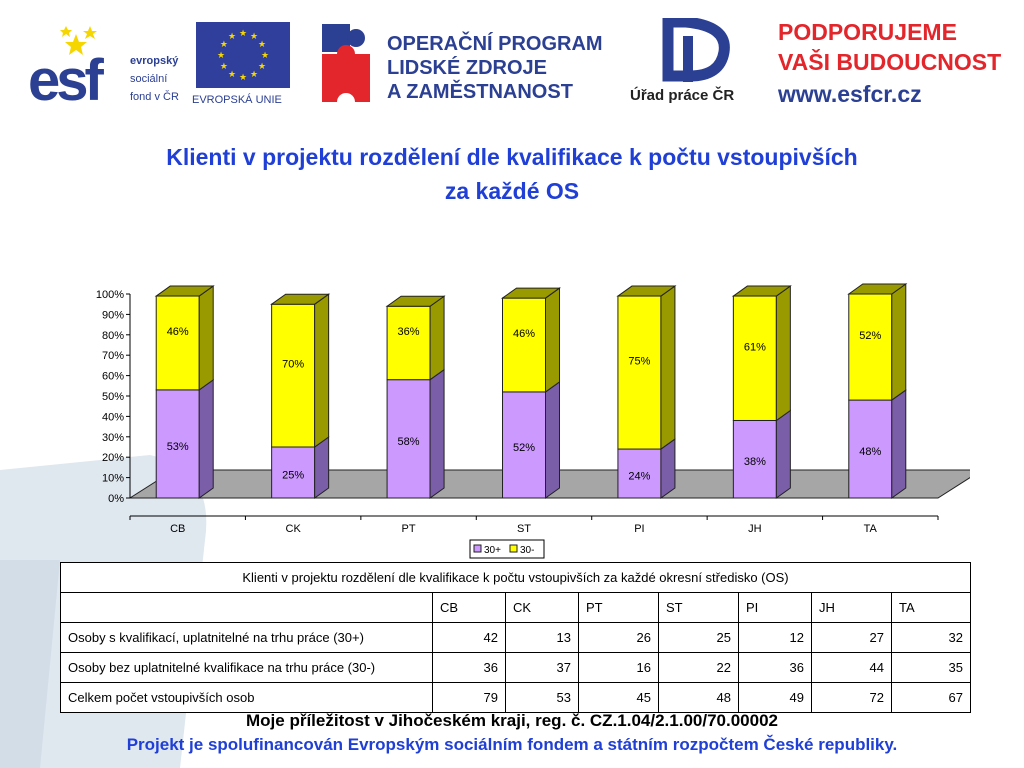  Describe the element at coordinates (698, 607) in the screenshot. I see `table-header-cell: ST` at that location.